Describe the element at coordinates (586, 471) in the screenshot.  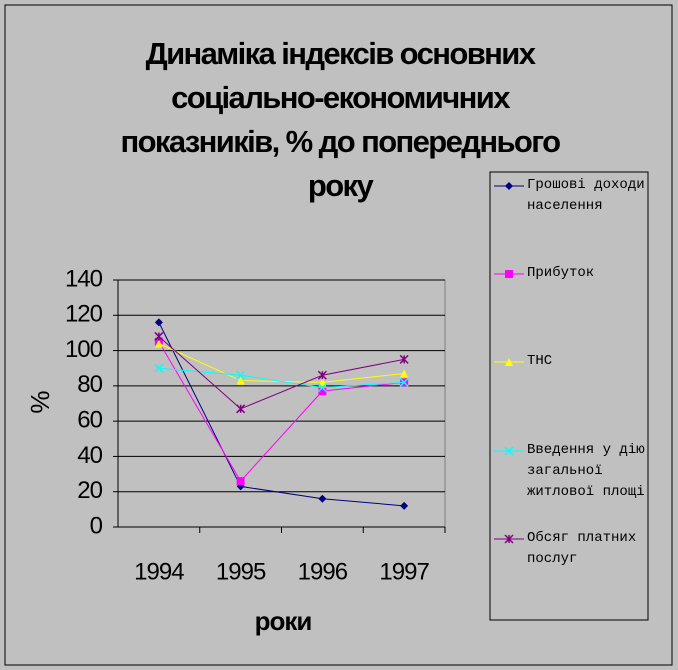
I see `legend-label: Введення у дію загальної житлової площі` at that location.